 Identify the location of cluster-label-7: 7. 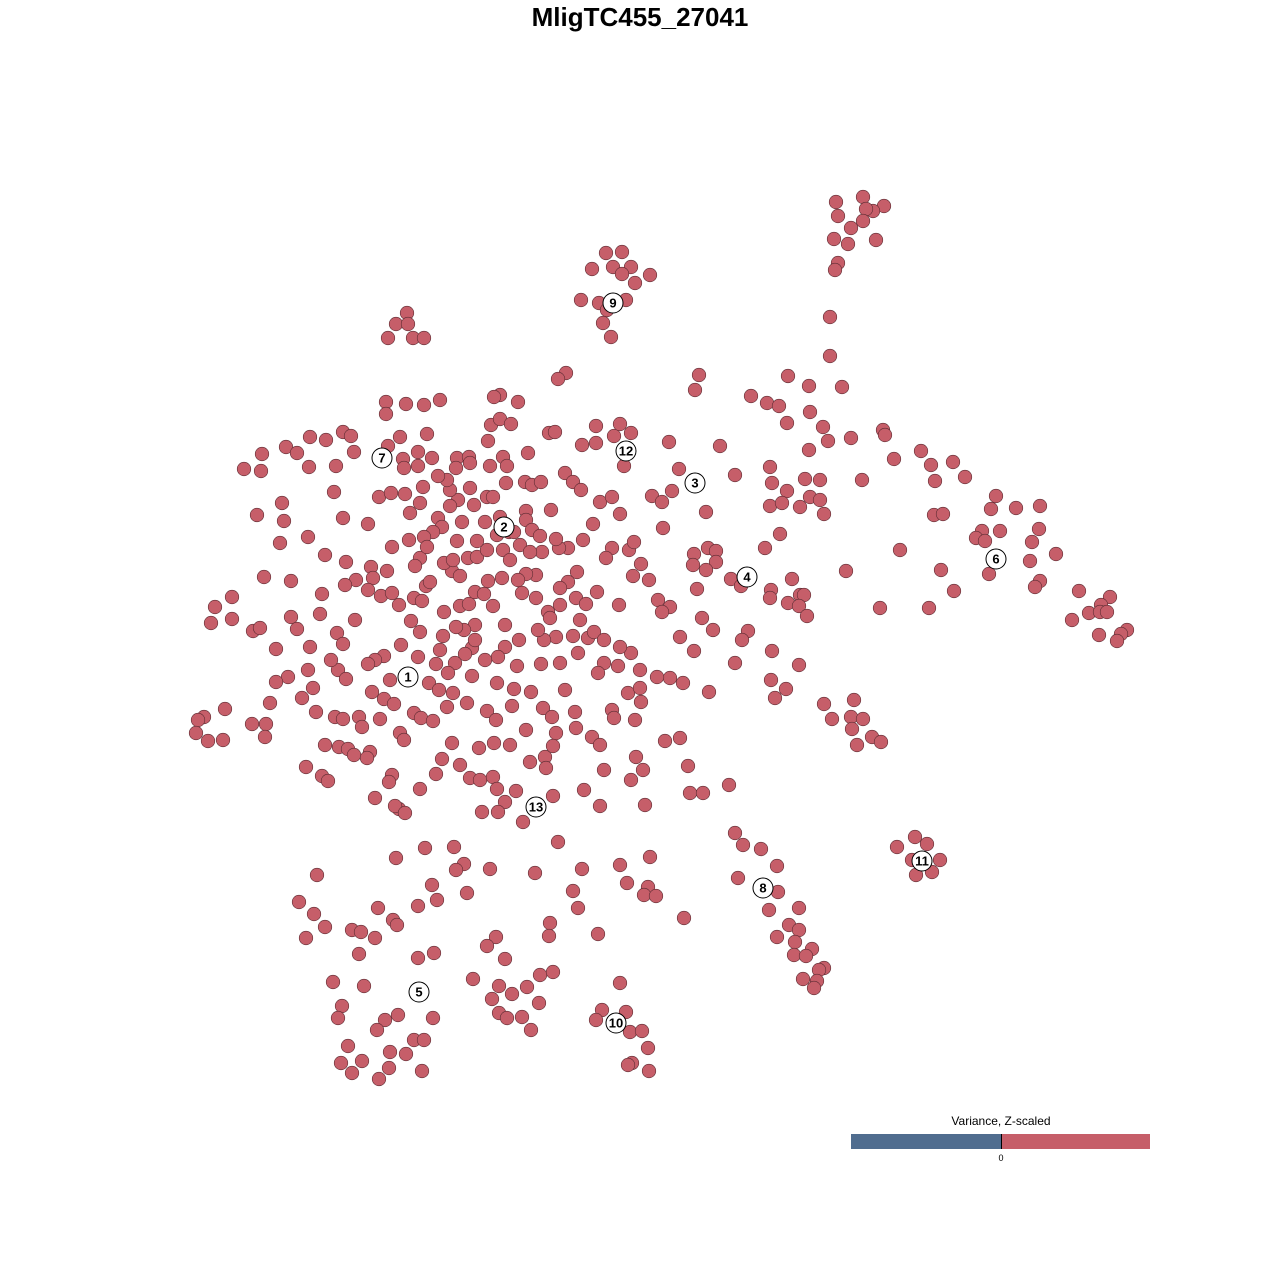
(382, 458).